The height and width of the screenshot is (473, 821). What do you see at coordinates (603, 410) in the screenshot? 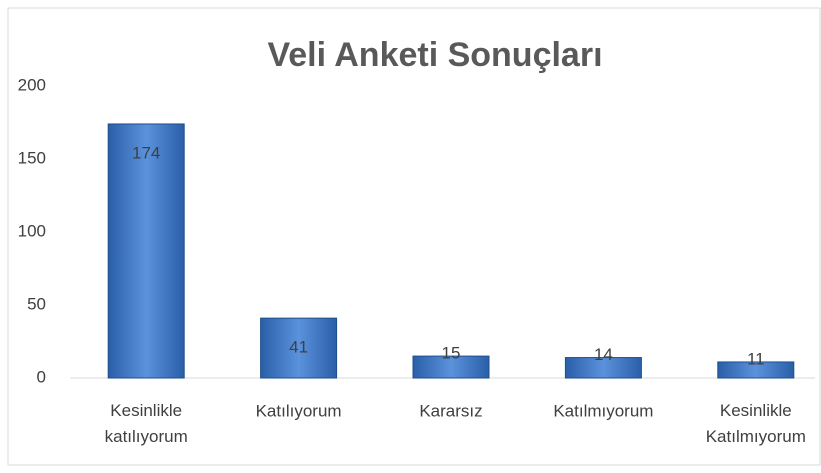
I see `x-tick-label: Katılmıyorum` at bounding box center [603, 410].